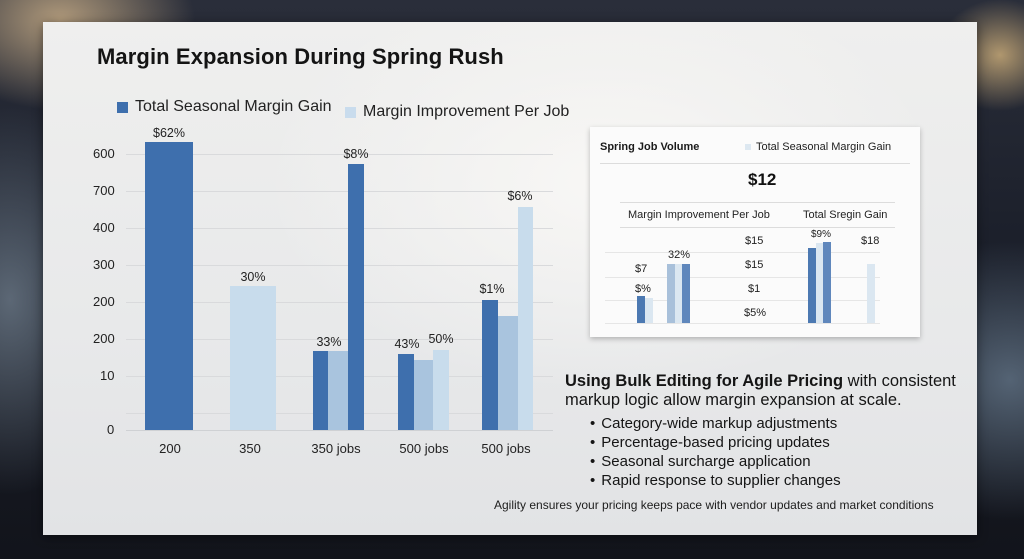 The image size is (1024, 559). What do you see at coordinates (899, 381) in the screenshot?
I see `callout-rest: with consistent` at bounding box center [899, 381].